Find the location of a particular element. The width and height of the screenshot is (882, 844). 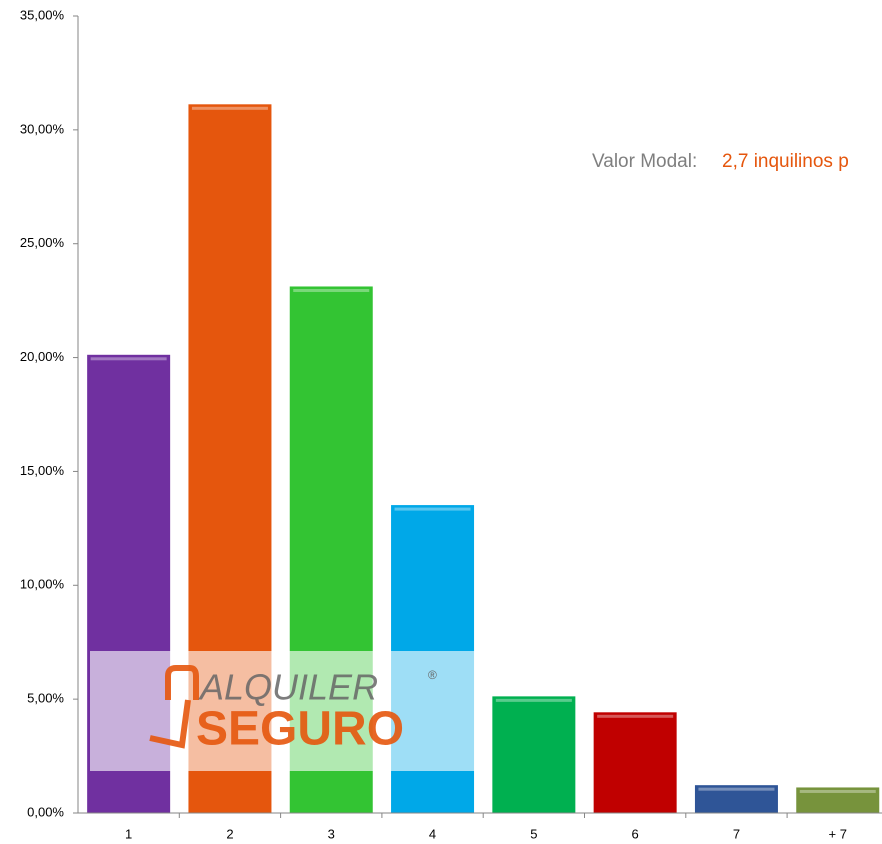

annotation-label: Valor Modal: is located at coordinates (644, 161).